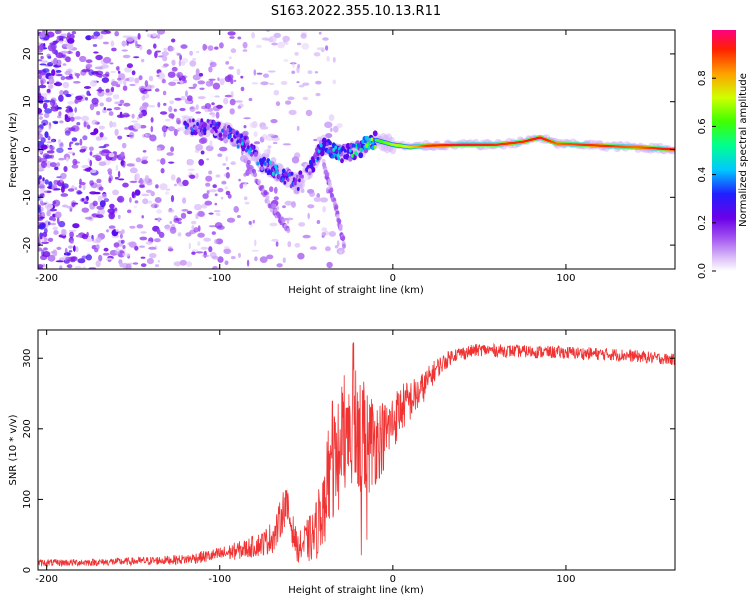 Image resolution: width=750 pixels, height=600 pixels. Describe the element at coordinates (393, 579) in the screenshot. I see `snr-x-tick-label: 0` at that location.